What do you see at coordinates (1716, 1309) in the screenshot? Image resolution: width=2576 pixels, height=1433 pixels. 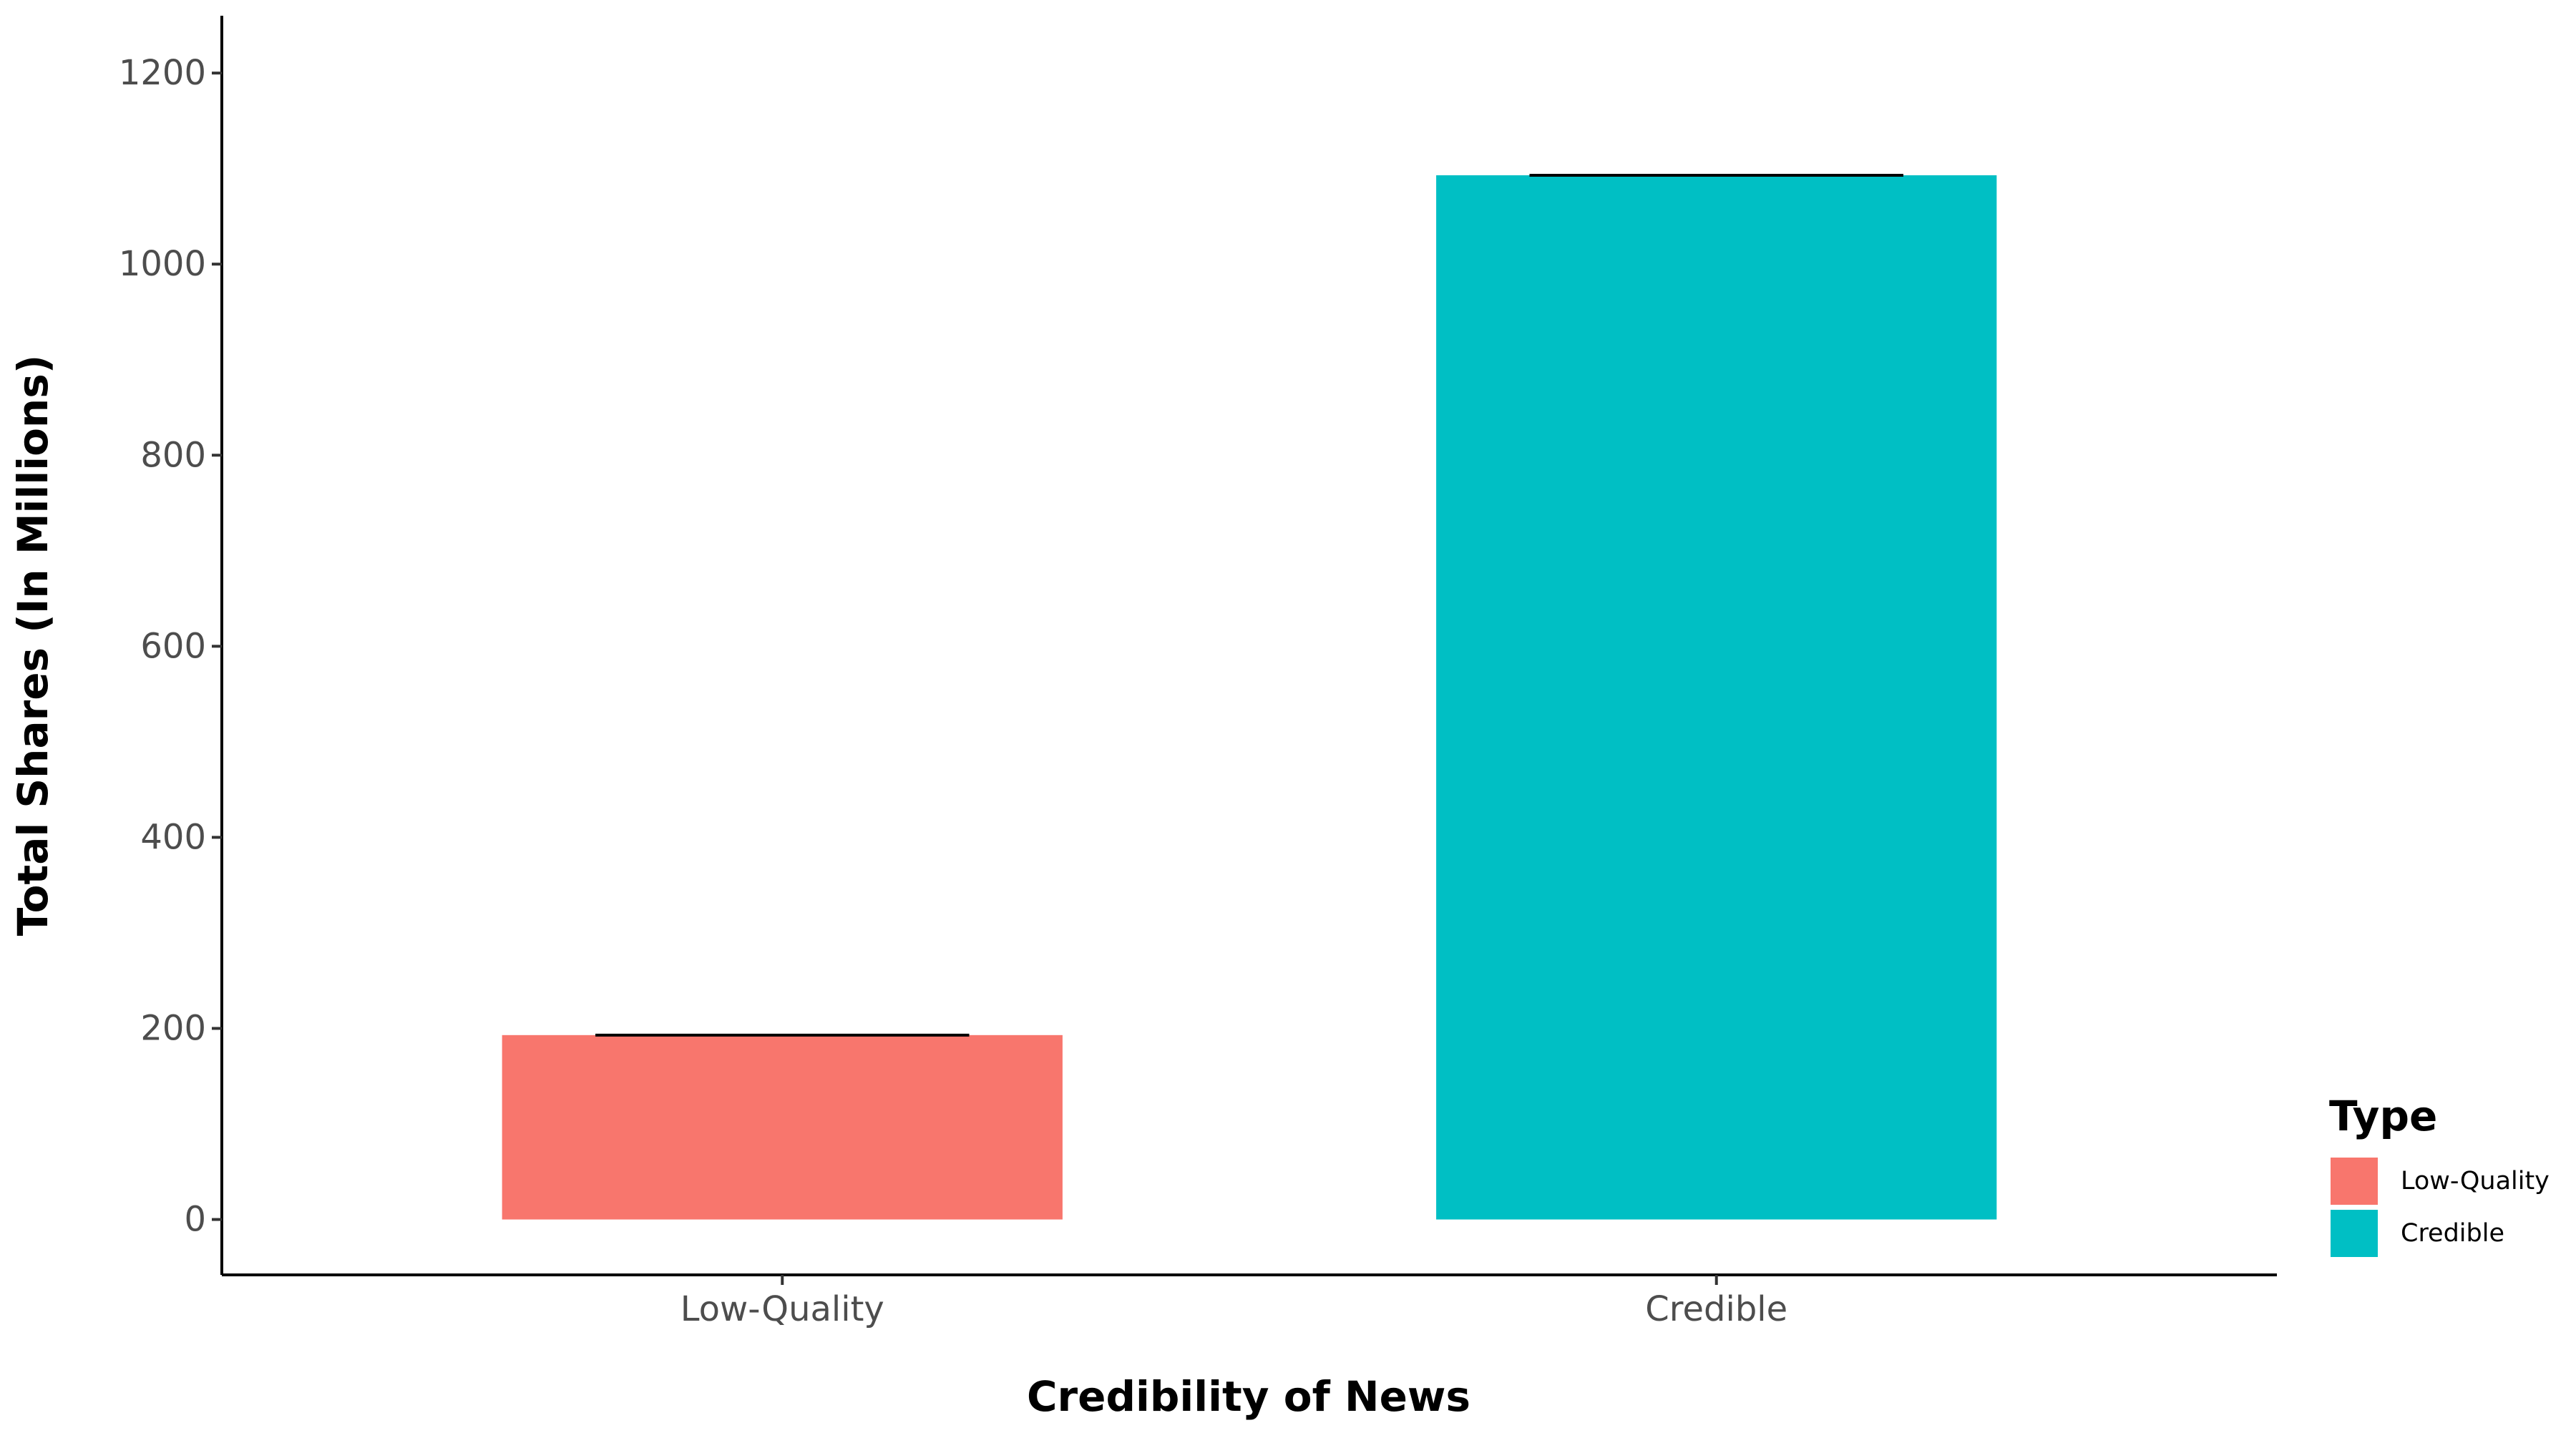 I see `x-tick-label: Credible` at bounding box center [1716, 1309].